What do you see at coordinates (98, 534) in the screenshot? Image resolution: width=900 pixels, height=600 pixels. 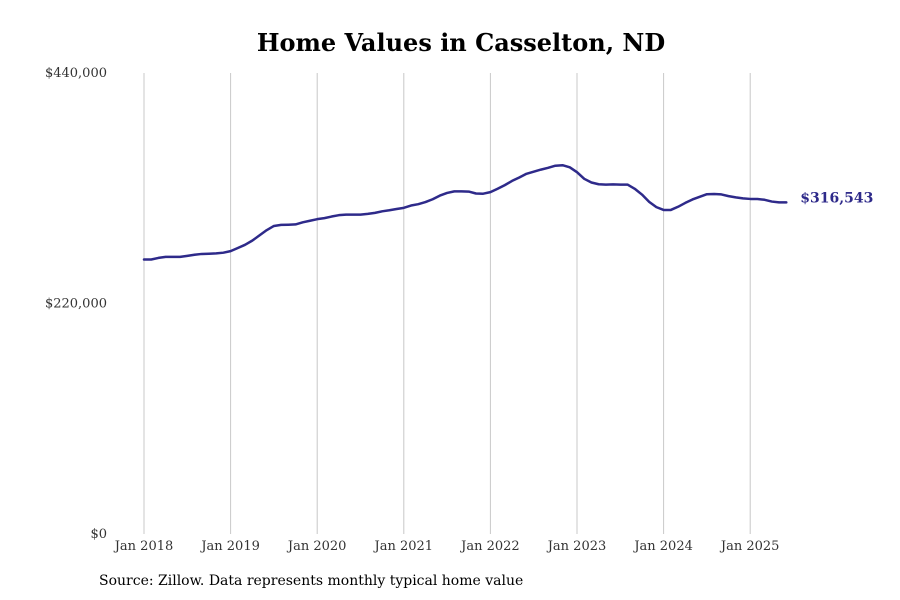 I see `y-tick-label: $0` at bounding box center [98, 534].